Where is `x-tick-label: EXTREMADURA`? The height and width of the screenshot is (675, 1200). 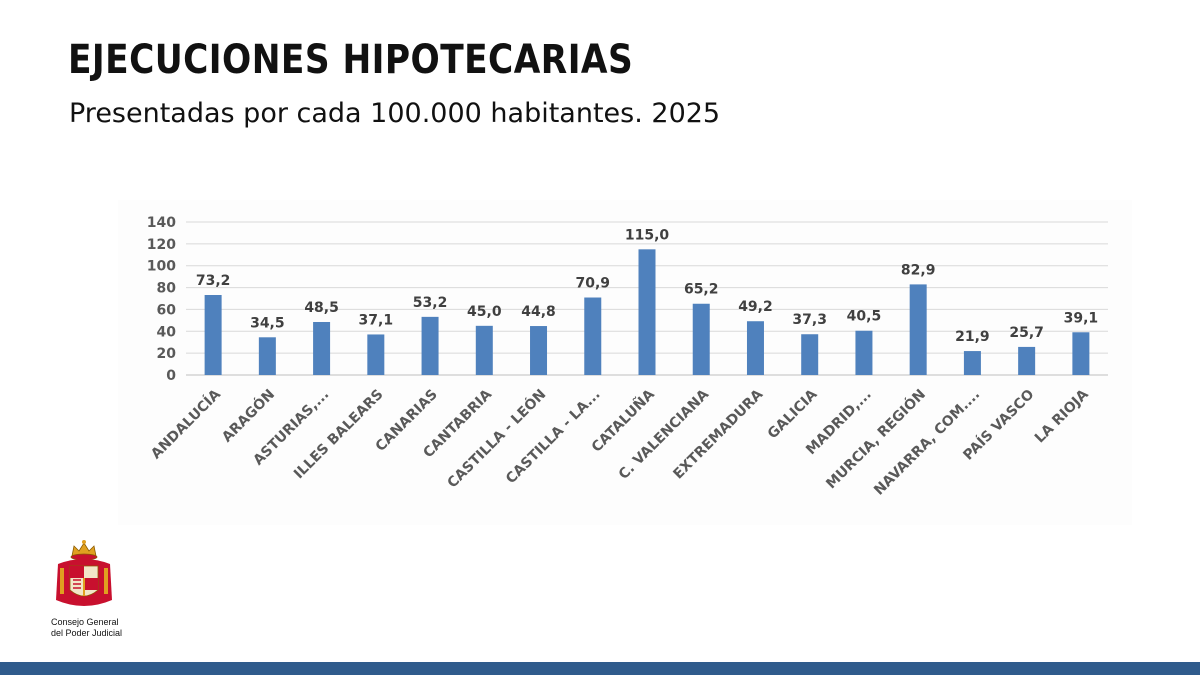 x-tick-label: EXTREMADURA is located at coordinates (718, 434).